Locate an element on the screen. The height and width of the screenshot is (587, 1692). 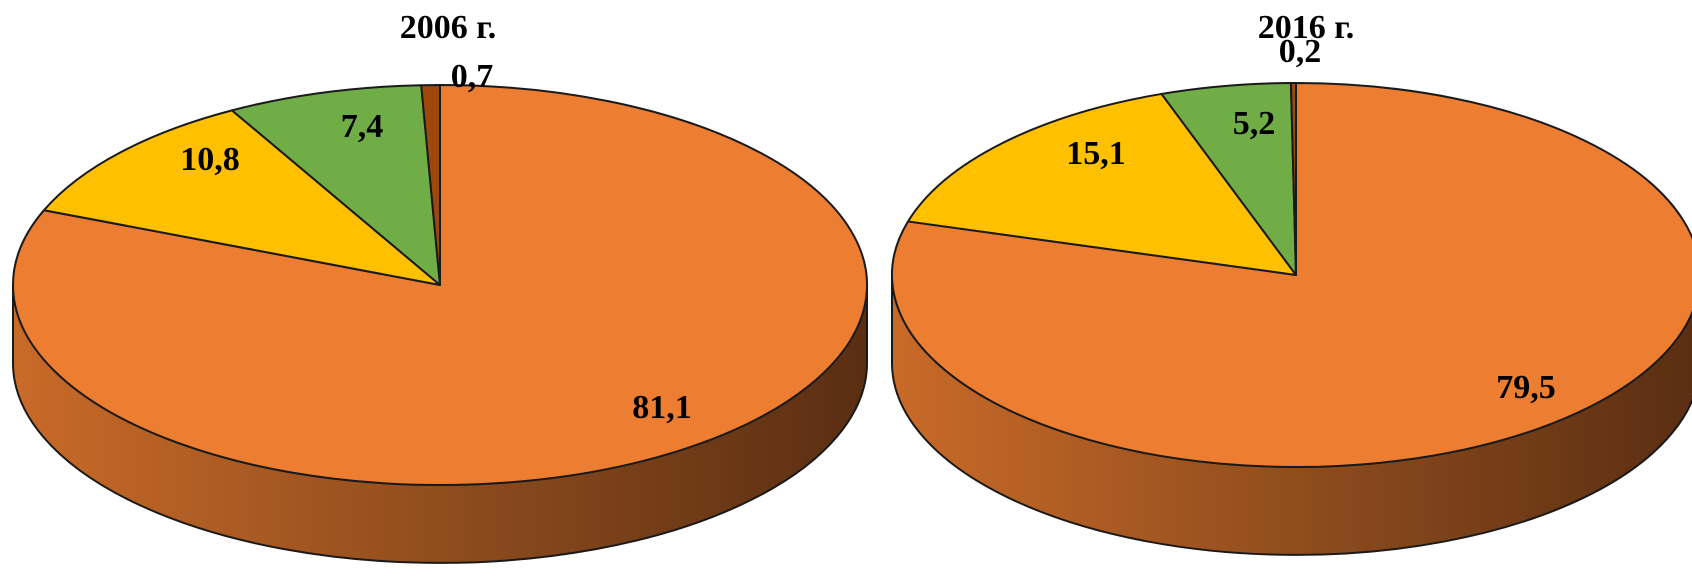
data-label: 81,1 is located at coordinates (662, 407).